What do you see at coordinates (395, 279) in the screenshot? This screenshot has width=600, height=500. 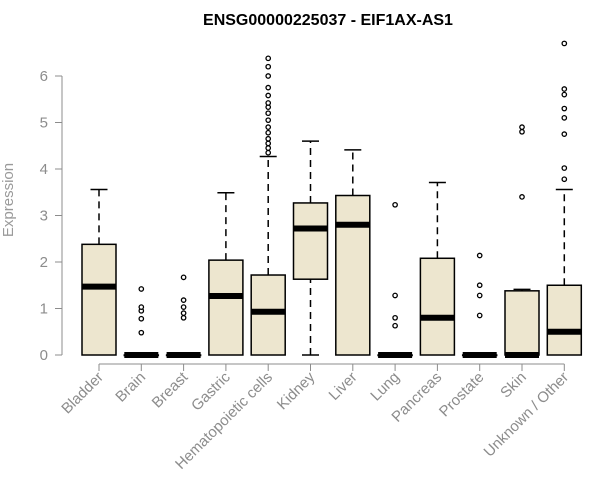 I see `box-lung` at bounding box center [395, 279].